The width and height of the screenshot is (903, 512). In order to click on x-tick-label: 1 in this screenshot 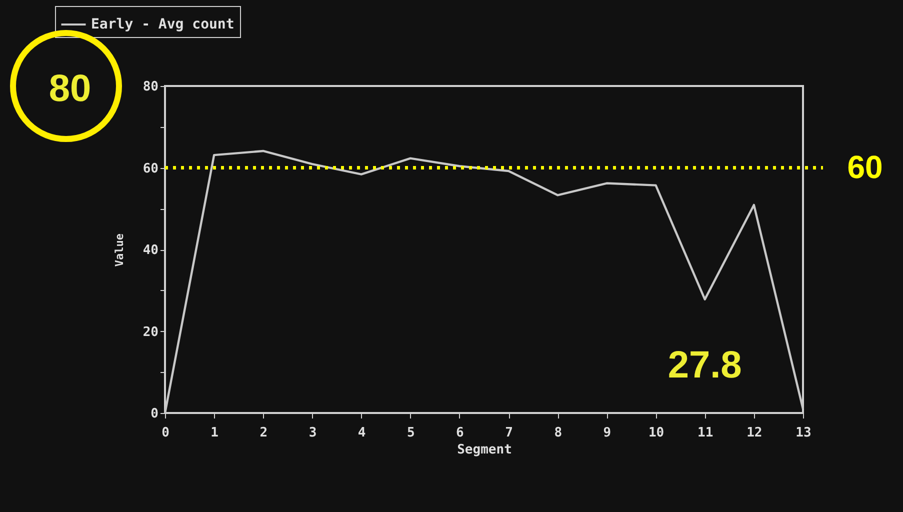, I will do `click(214, 433)`.